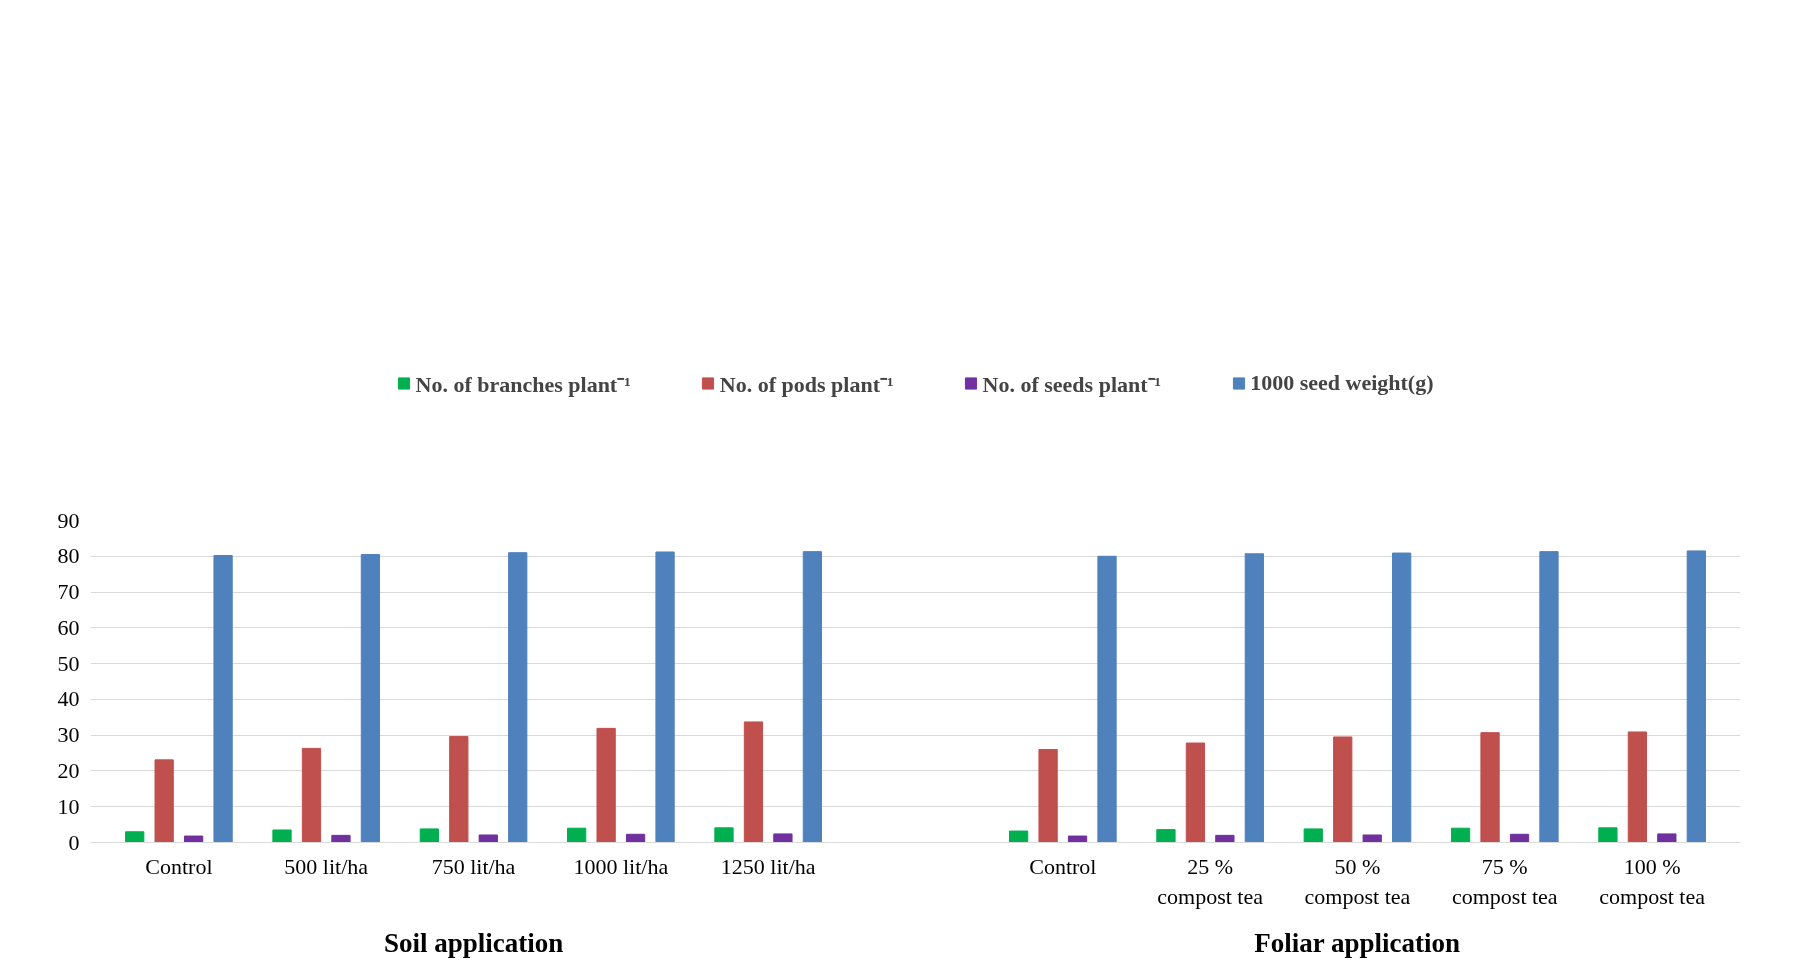 The width and height of the screenshot is (1807, 979). What do you see at coordinates (1357, 942) in the screenshot?
I see `text: Foliar application` at bounding box center [1357, 942].